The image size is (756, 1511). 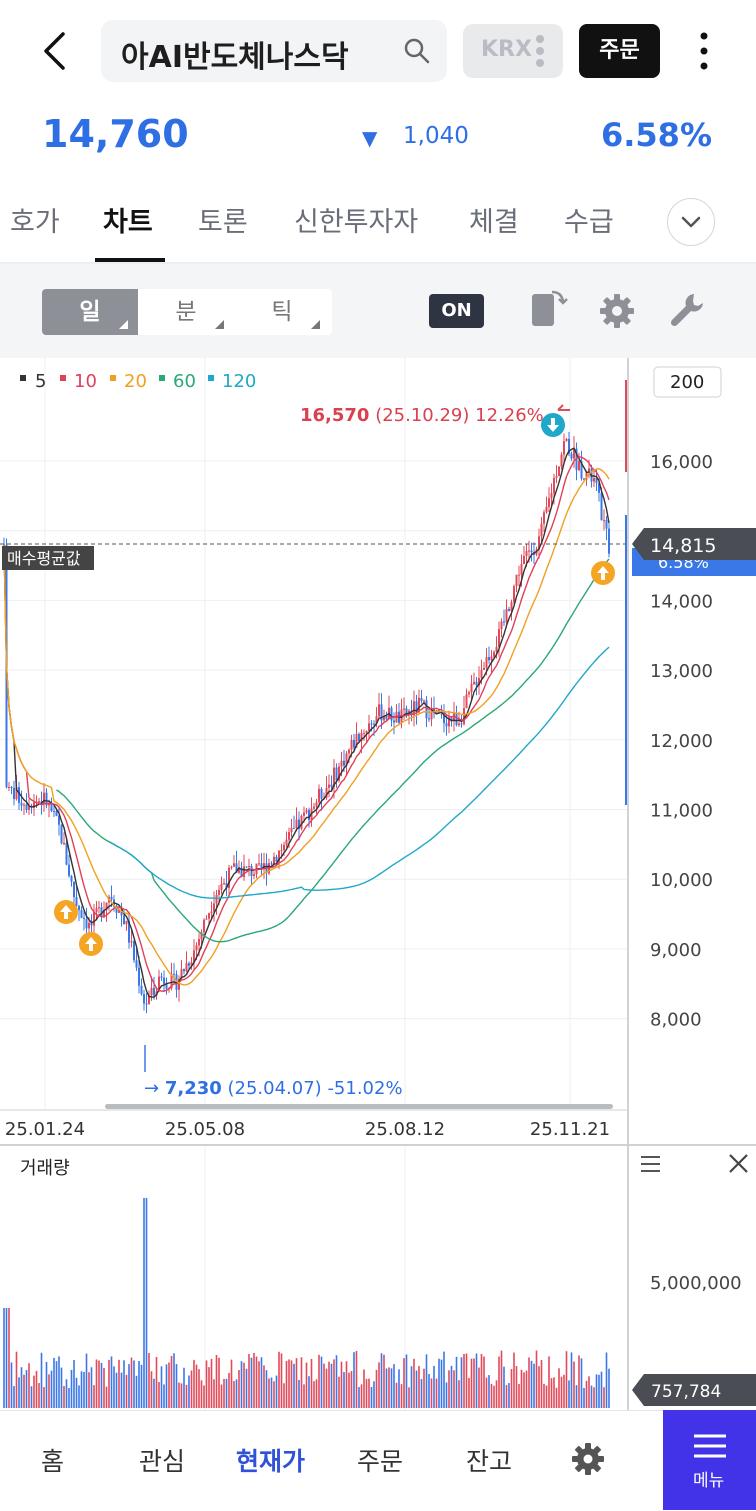 What do you see at coordinates (738, 1163) in the screenshot?
I see `volume-close-icon` at bounding box center [738, 1163].